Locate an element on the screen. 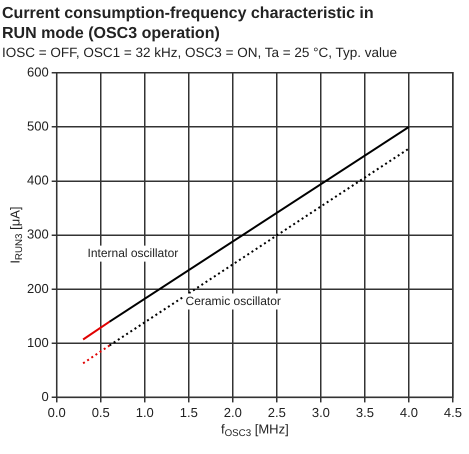 The image size is (469, 454). x-tick-label: 0.0 is located at coordinates (57, 412).